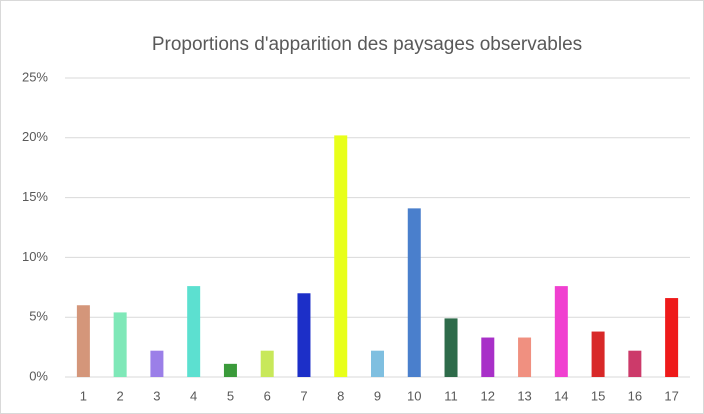  I want to click on y-tick-label: 0%, so click(38, 375).